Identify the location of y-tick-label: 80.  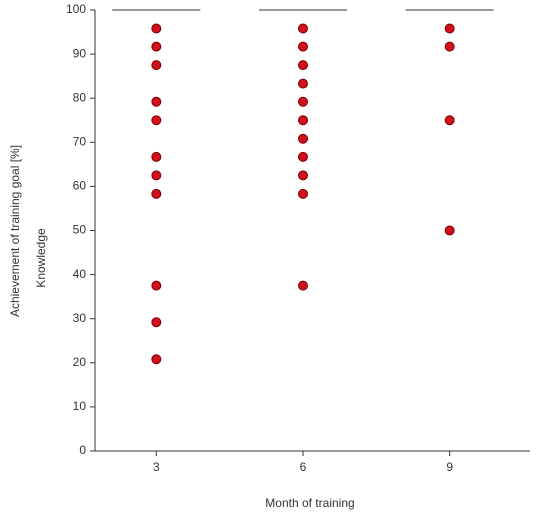
(80, 97).